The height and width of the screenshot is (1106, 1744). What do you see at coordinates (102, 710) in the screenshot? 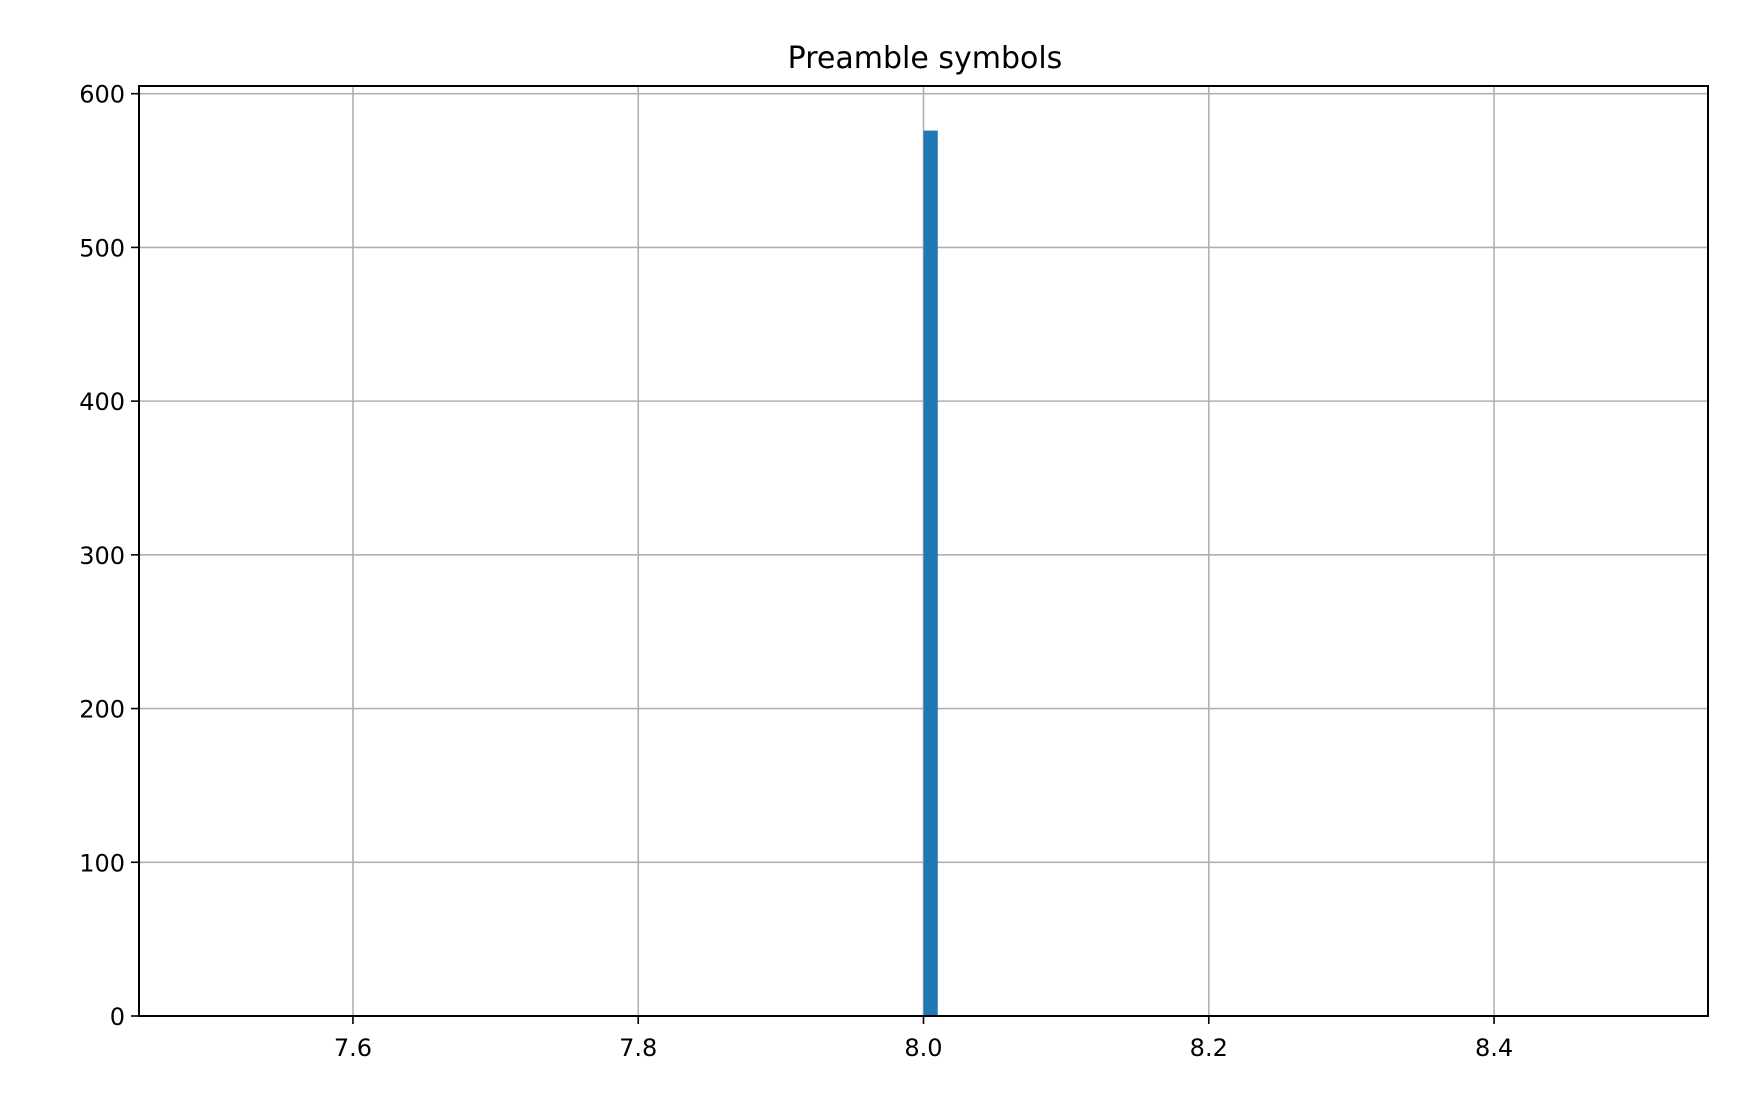
I see `y-tick-label: 200` at bounding box center [102, 710].